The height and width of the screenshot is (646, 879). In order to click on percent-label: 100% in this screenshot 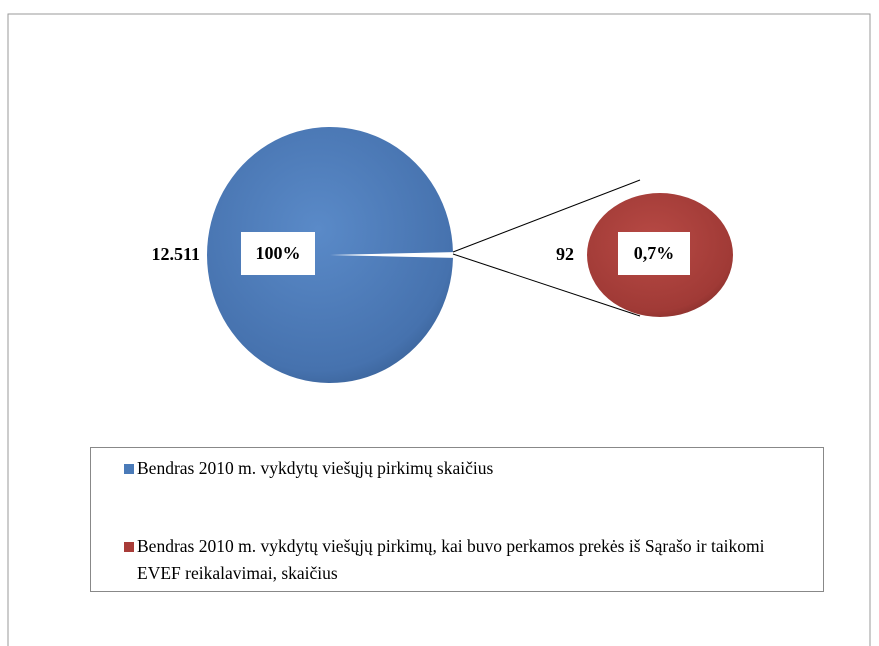, I will do `click(278, 253)`.